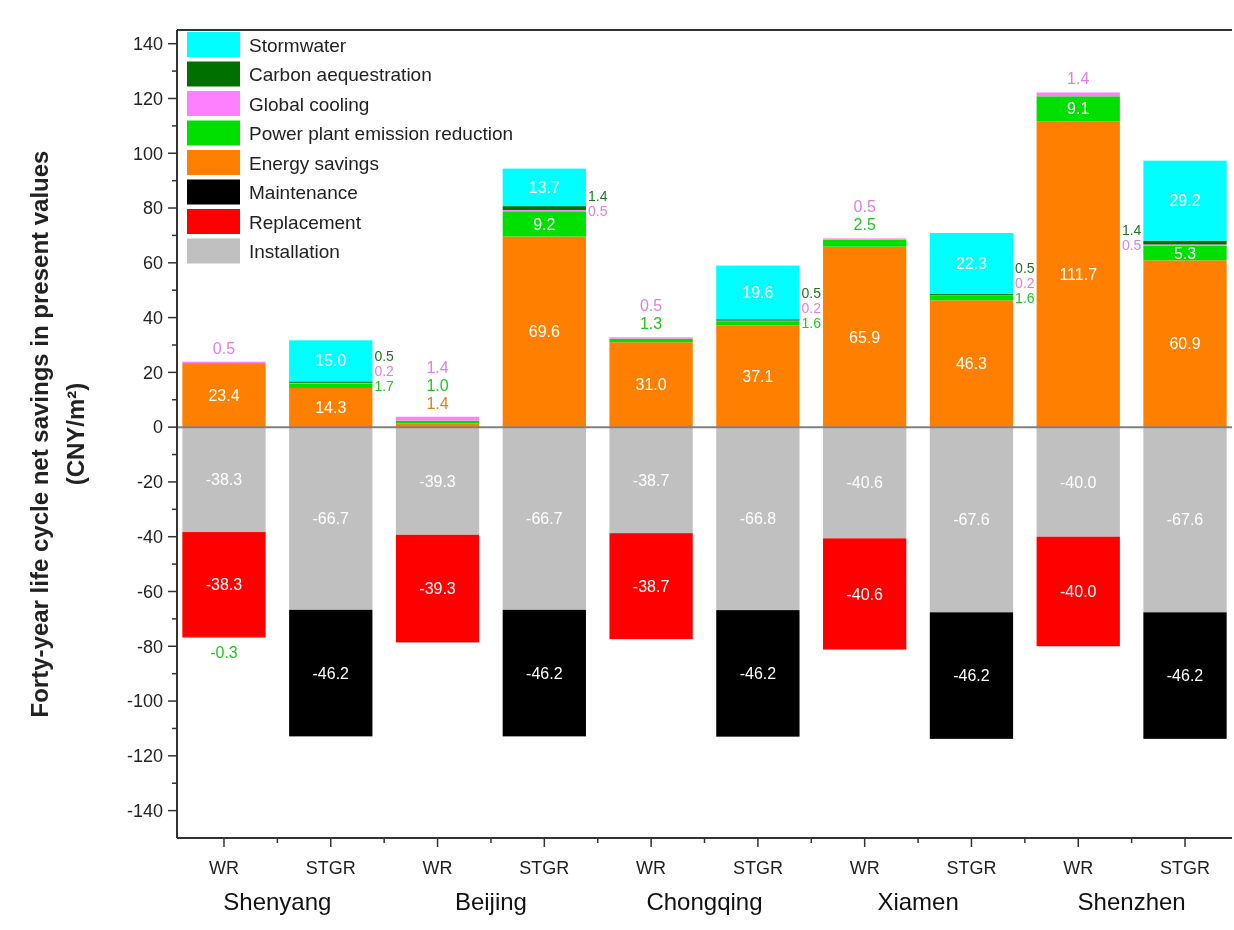 Image resolution: width=1234 pixels, height=930 pixels. What do you see at coordinates (149, 646) in the screenshot?
I see `y-tick-label: -80` at bounding box center [149, 646].